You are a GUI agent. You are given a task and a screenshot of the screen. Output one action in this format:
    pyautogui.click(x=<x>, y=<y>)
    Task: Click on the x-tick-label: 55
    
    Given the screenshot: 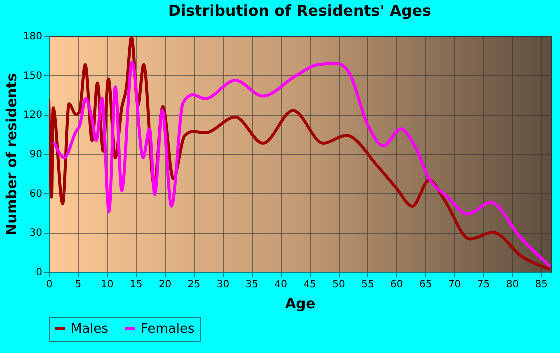 What is the action you would take?
    pyautogui.click(x=368, y=285)
    